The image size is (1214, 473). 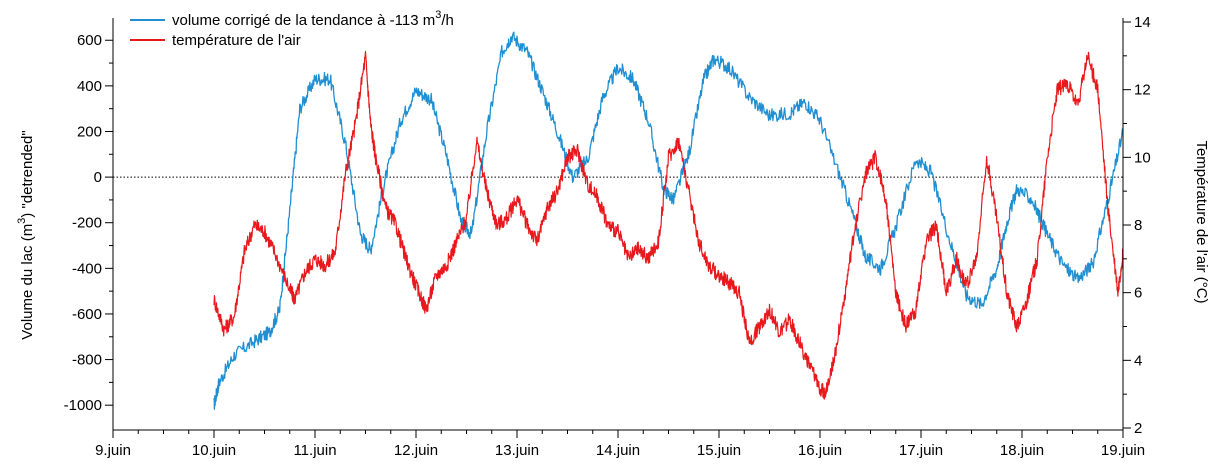 I want to click on y-left-axis-title-sup: 3, so click(x=22, y=221).